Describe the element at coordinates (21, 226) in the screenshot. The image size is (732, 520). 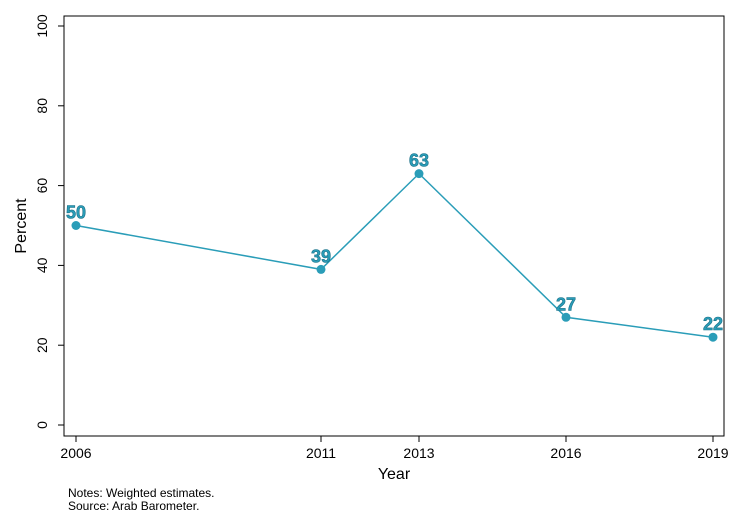
I see `y-axis-title: Percent` at that location.